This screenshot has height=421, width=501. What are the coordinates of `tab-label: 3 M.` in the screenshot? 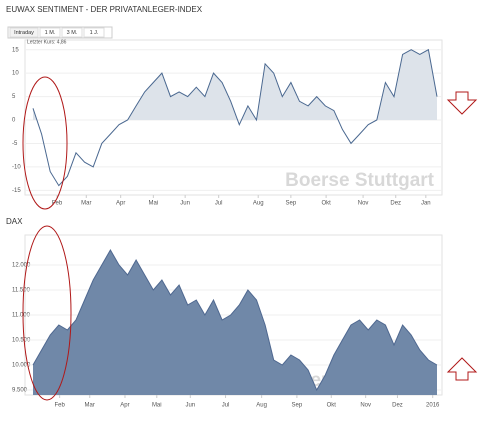 It's located at (72, 33).